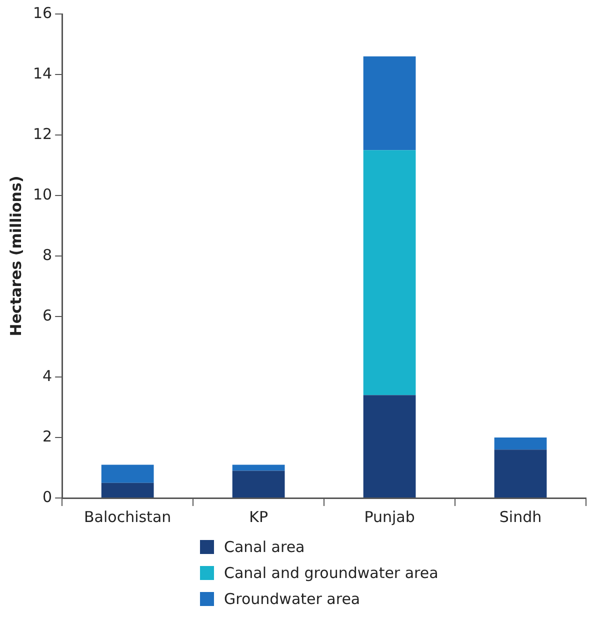 The width and height of the screenshot is (594, 626). Describe the element at coordinates (47, 375) in the screenshot. I see `y-tick-label: 4` at that location.